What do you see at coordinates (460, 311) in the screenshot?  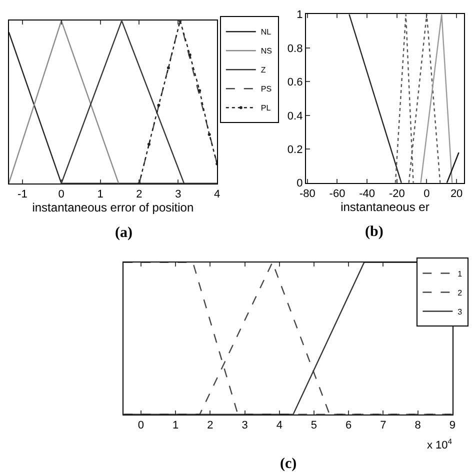 I see `legend-label: 3` at bounding box center [460, 311].